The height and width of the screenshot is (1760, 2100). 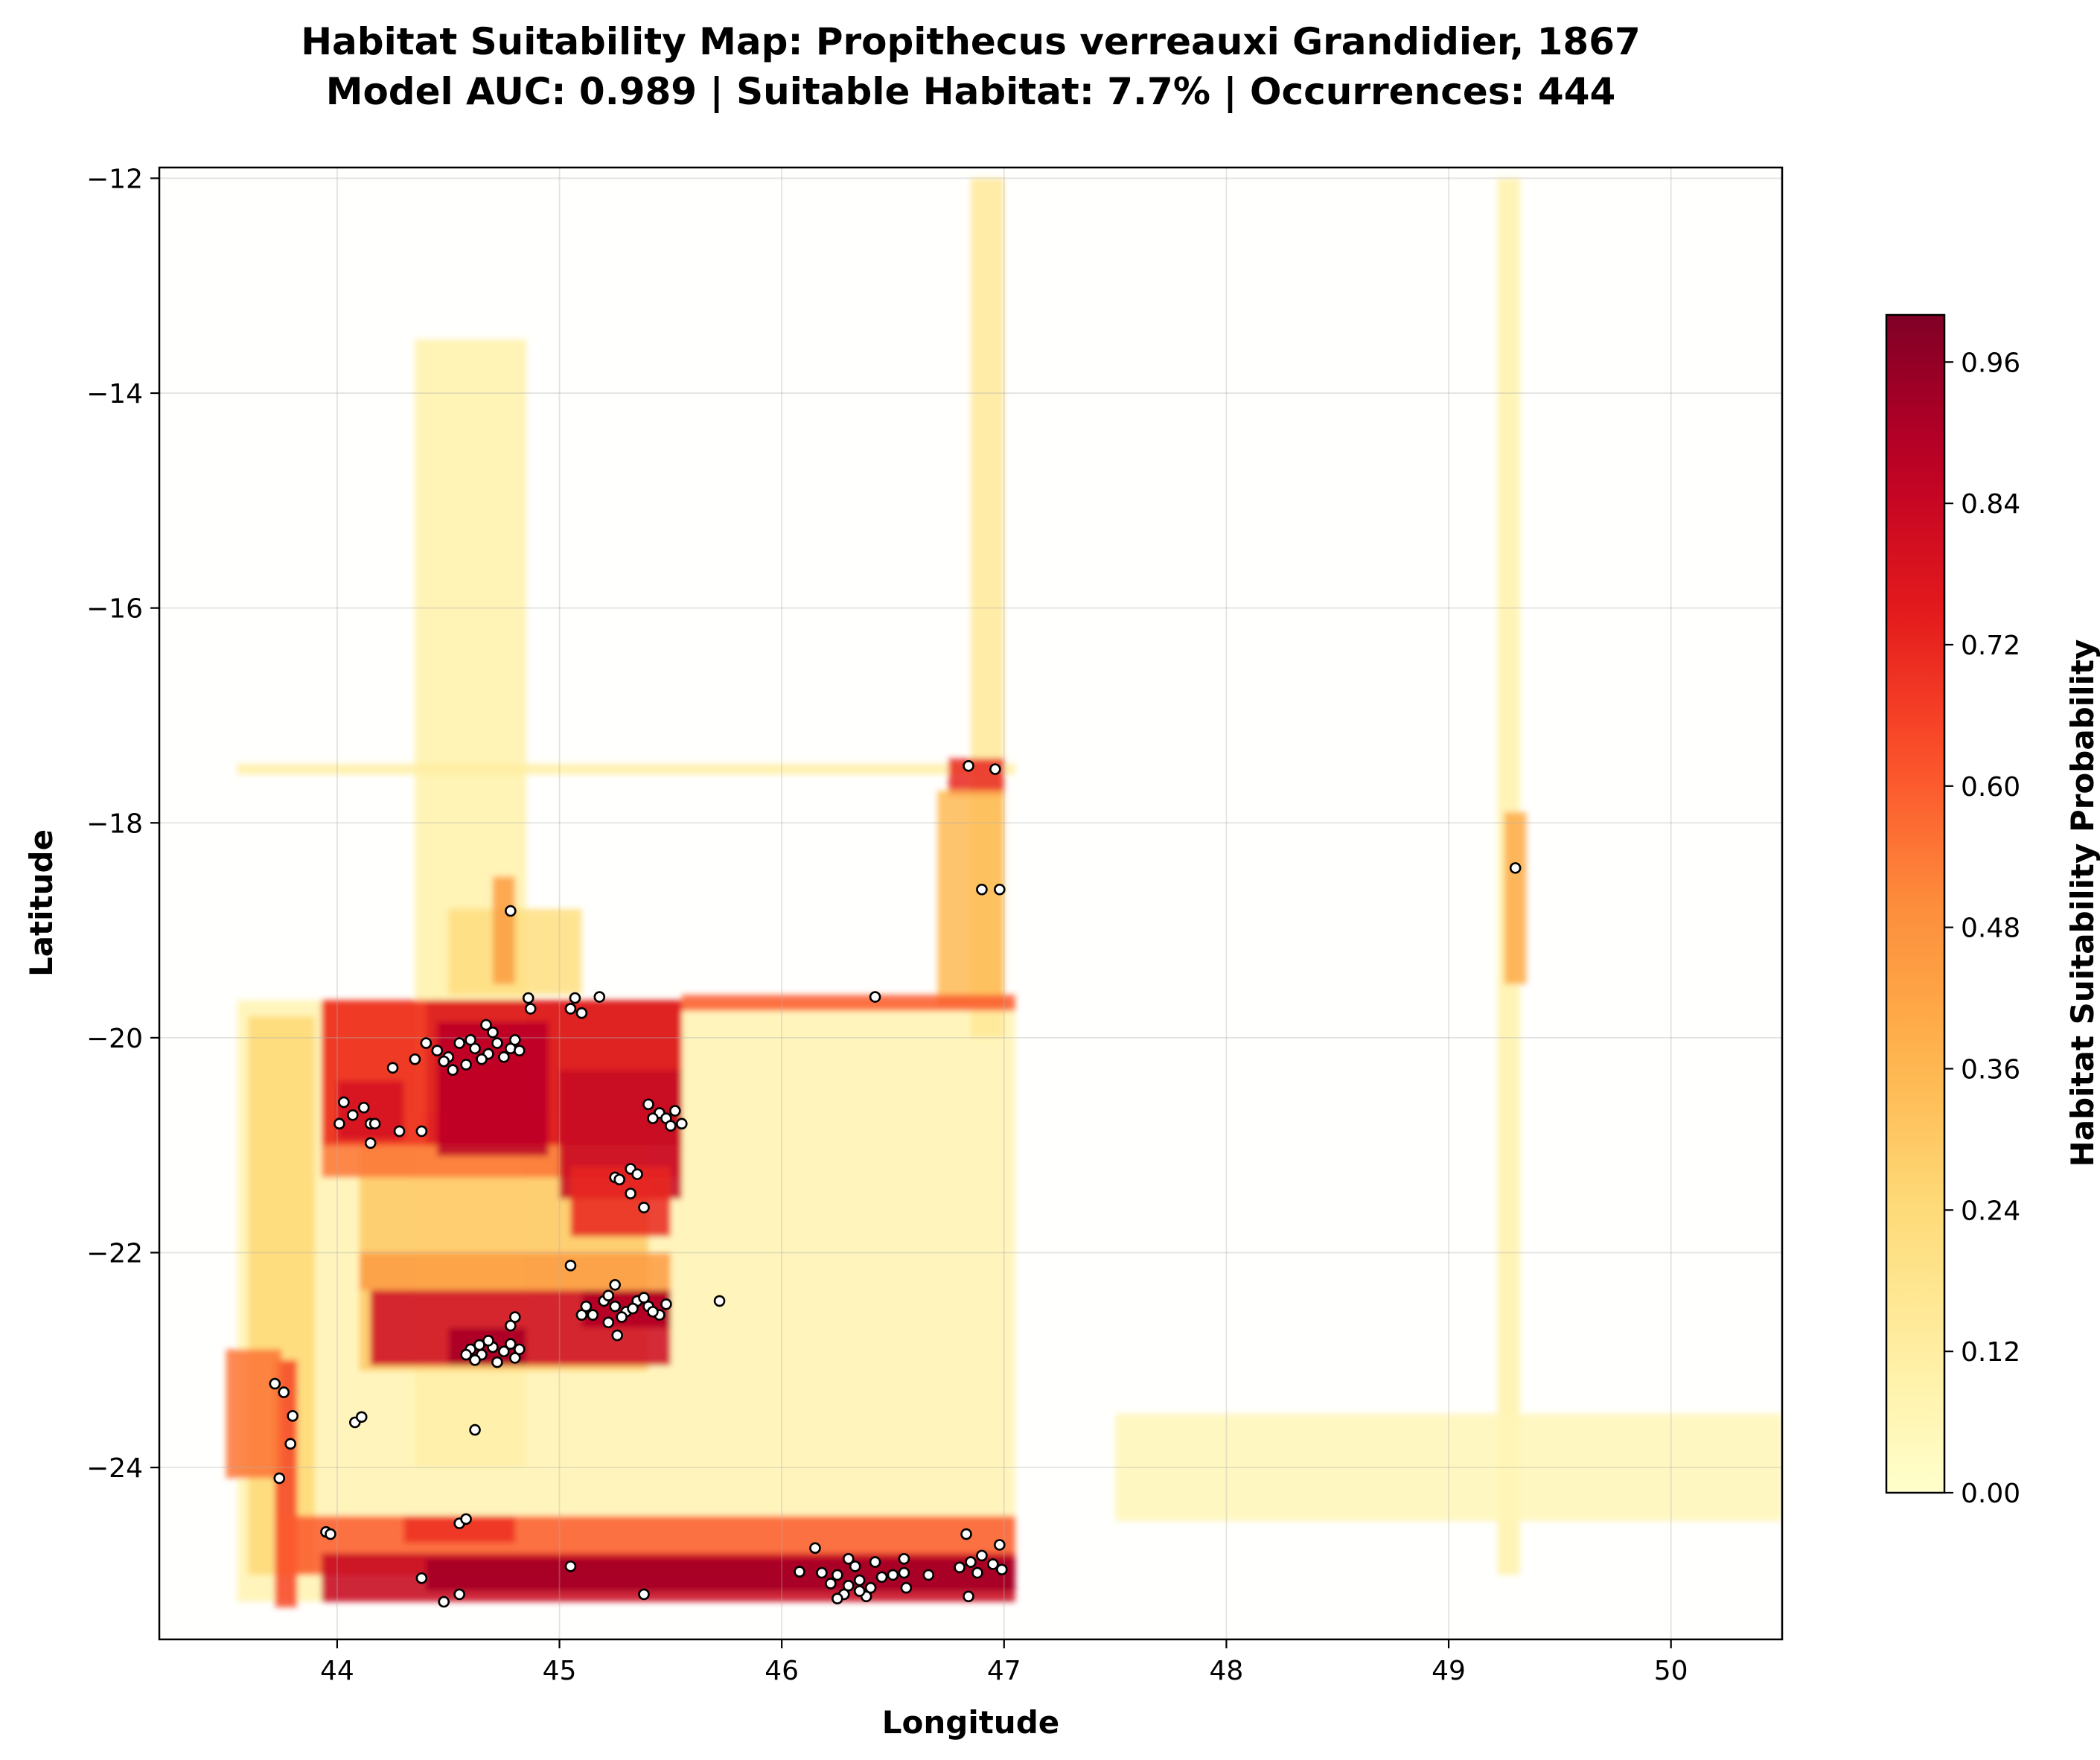 I want to click on x-tick-label: 46, so click(x=782, y=1671).